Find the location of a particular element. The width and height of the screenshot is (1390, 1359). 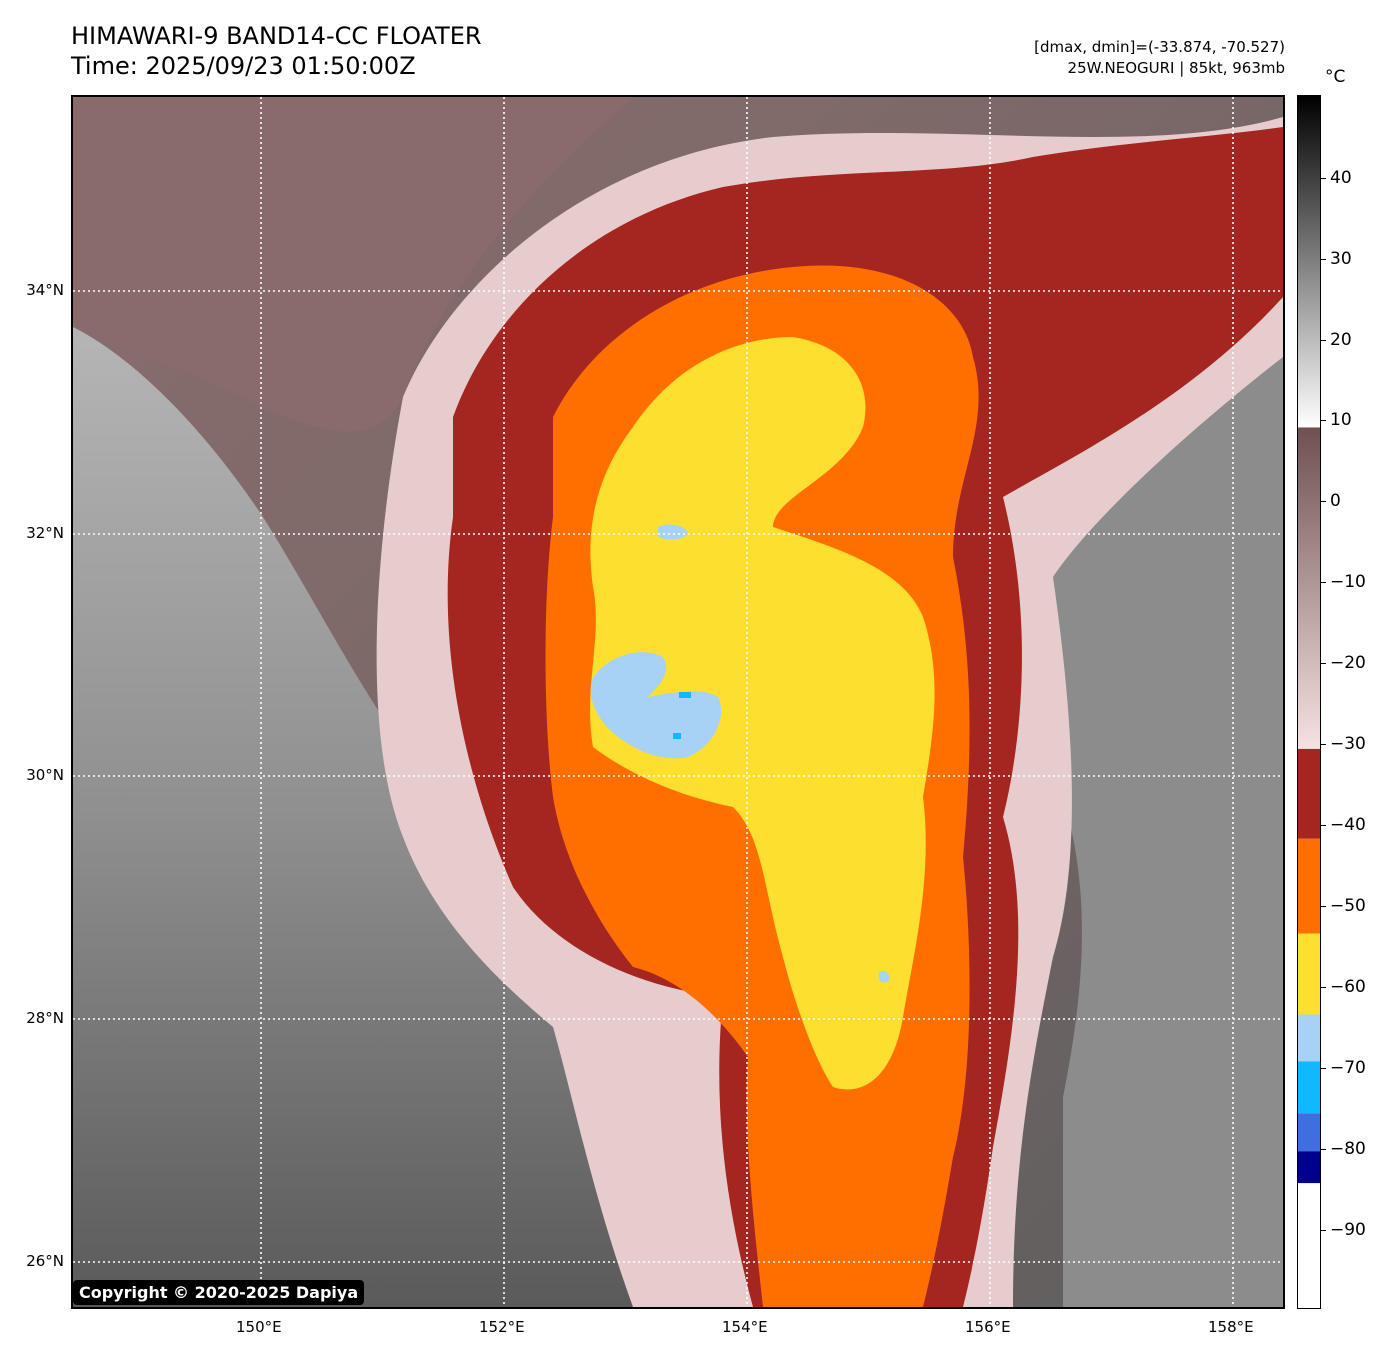

colorbar-label-0: 0 is located at coordinates (1335, 501).